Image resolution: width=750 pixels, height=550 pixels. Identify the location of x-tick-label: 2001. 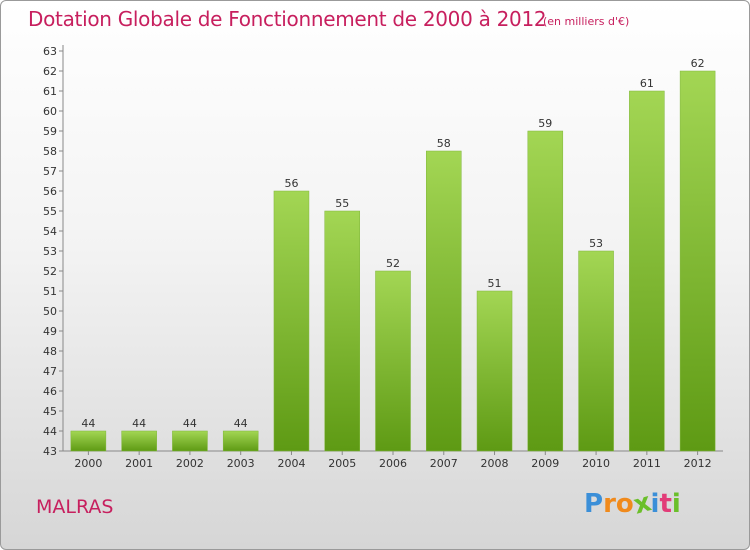
(139, 463).